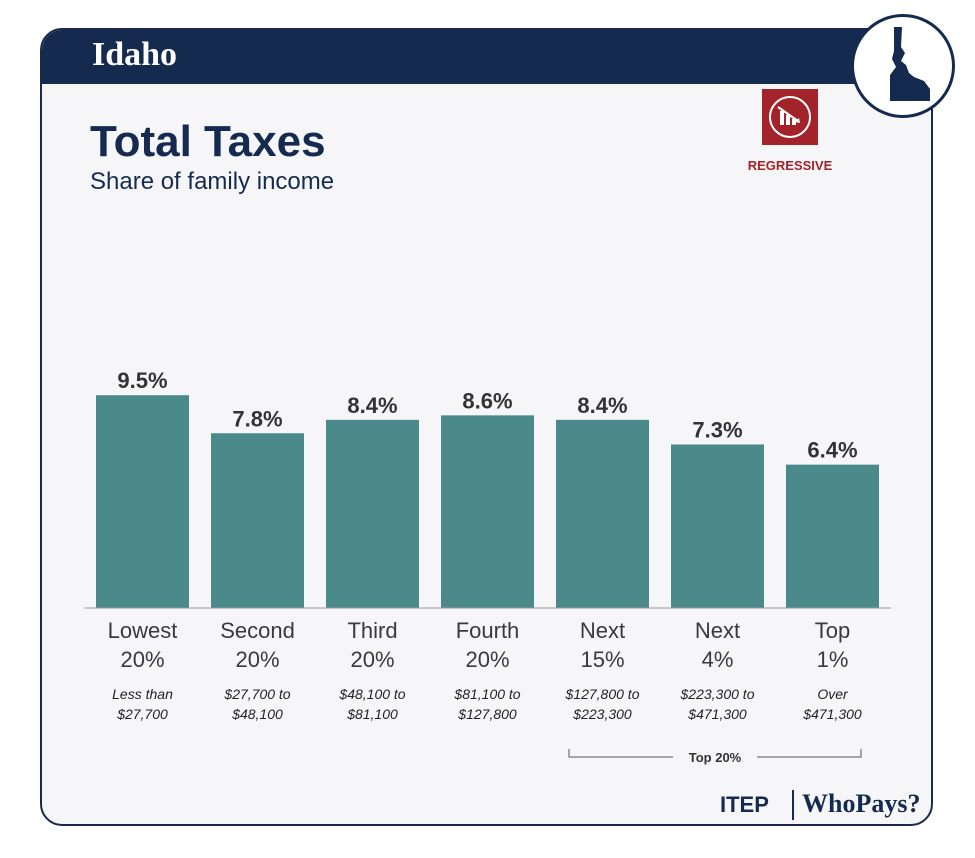 The height and width of the screenshot is (858, 975). Describe the element at coordinates (744, 804) in the screenshot. I see `itep-logo: ITEP` at that location.